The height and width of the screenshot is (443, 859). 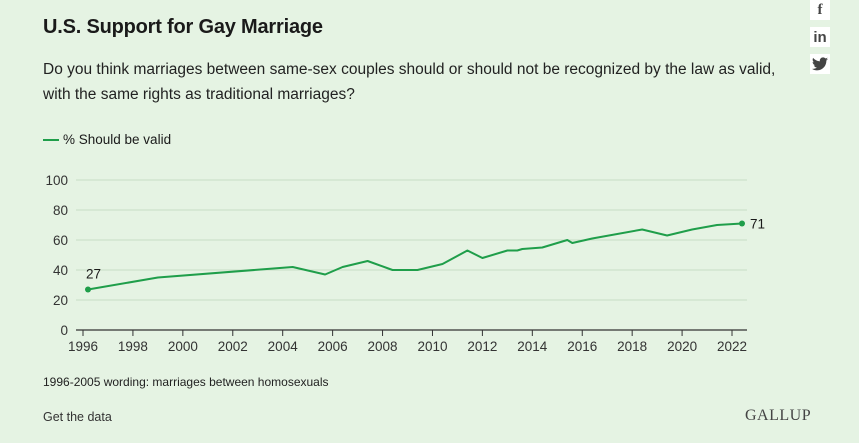 I want to click on x-tick-label: 2018, so click(x=632, y=346).